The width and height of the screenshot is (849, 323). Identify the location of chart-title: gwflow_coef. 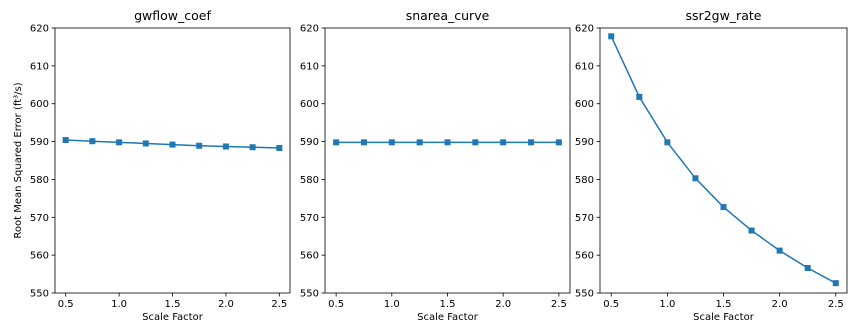
(172, 15).